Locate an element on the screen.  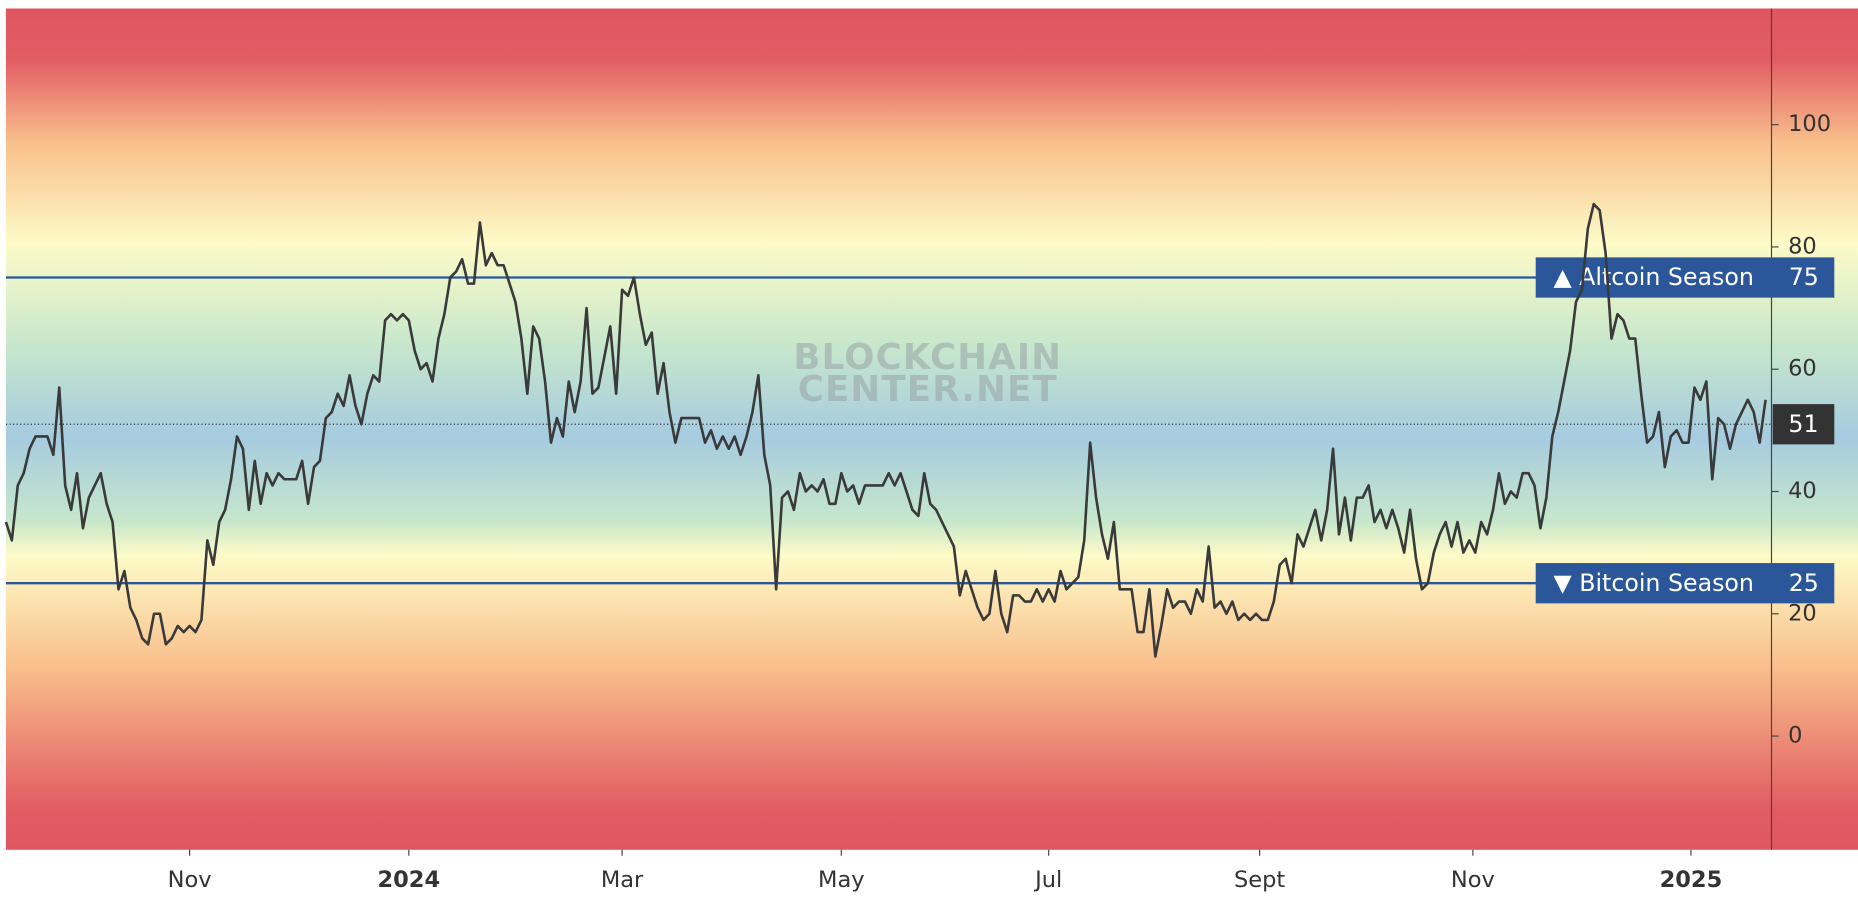
watermark: CENTER.NET is located at coordinates (928, 389).